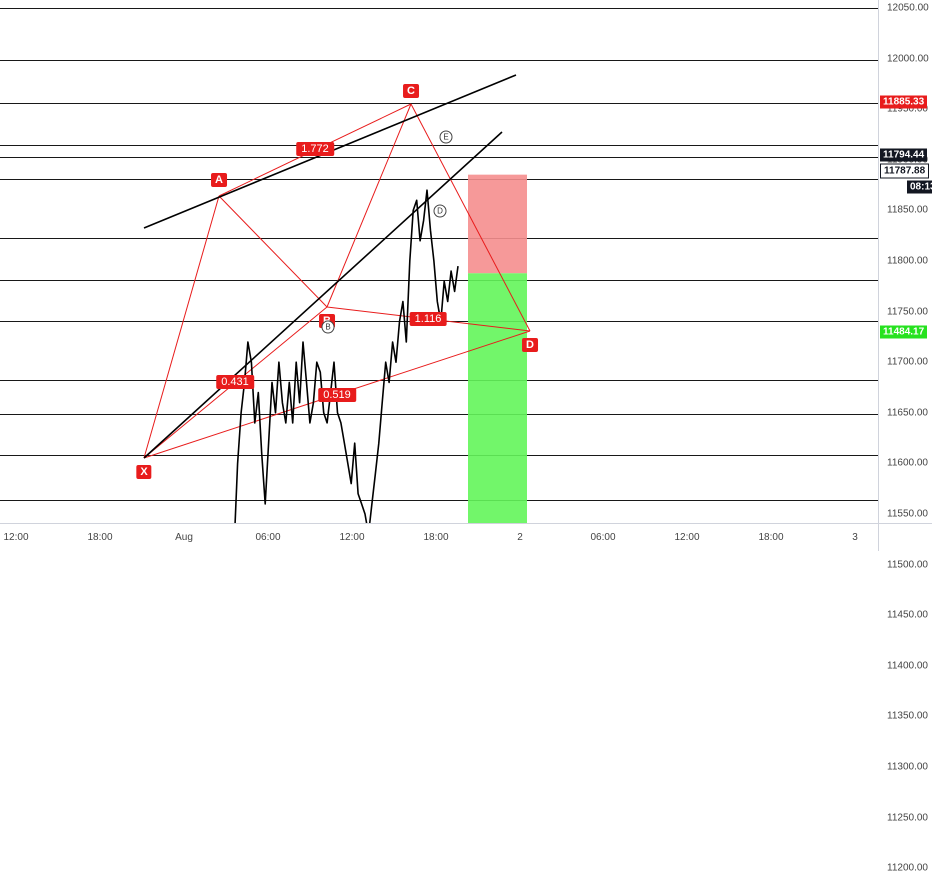 This screenshot has width=932, height=874. Describe the element at coordinates (905, 537) in the screenshot. I see `axis-corner` at that location.